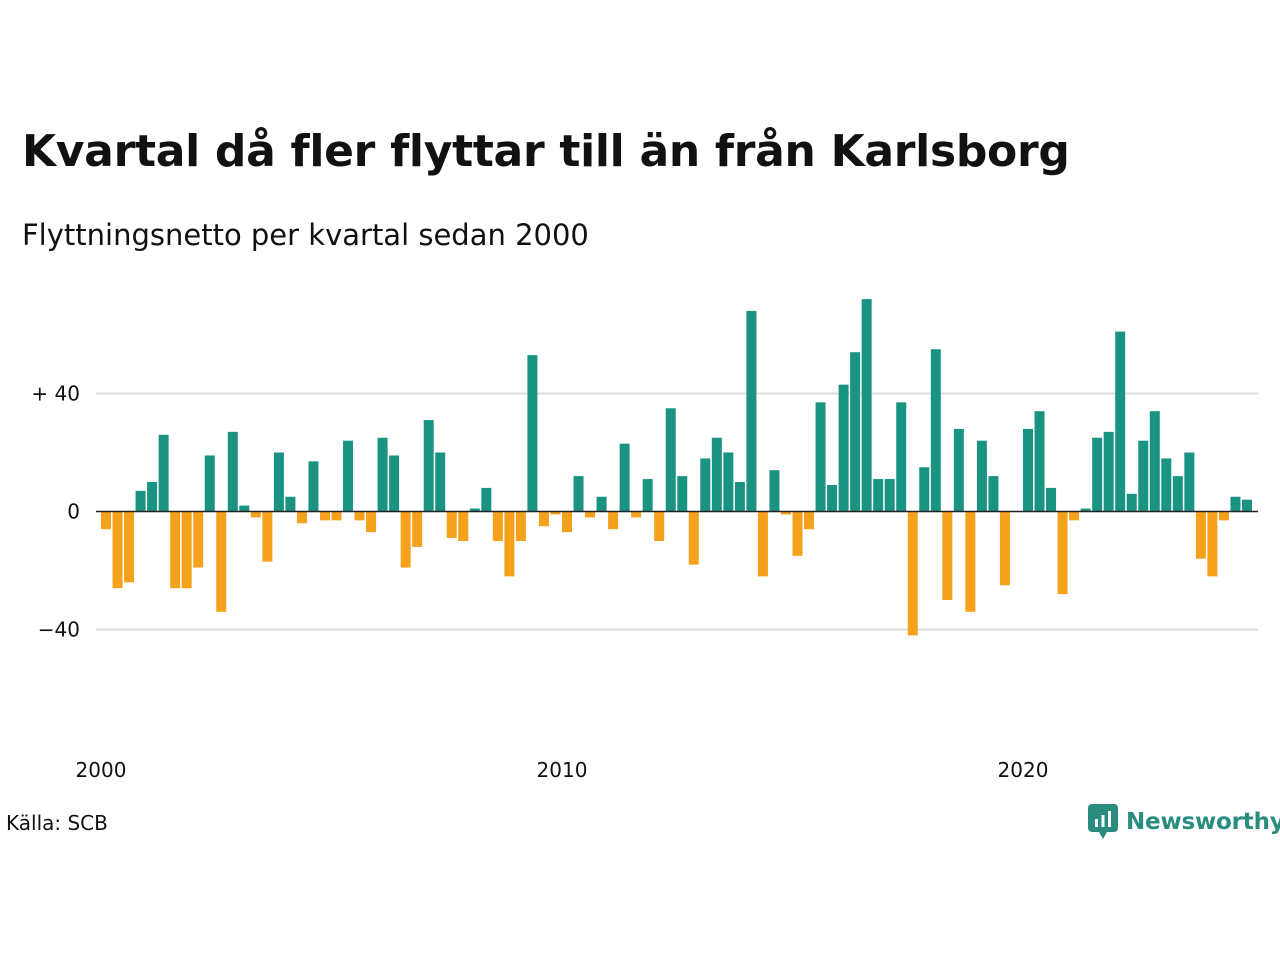 The width and height of the screenshot is (1280, 960). Describe the element at coordinates (57, 823) in the screenshot. I see `source-note: Källa: SCB` at that location.